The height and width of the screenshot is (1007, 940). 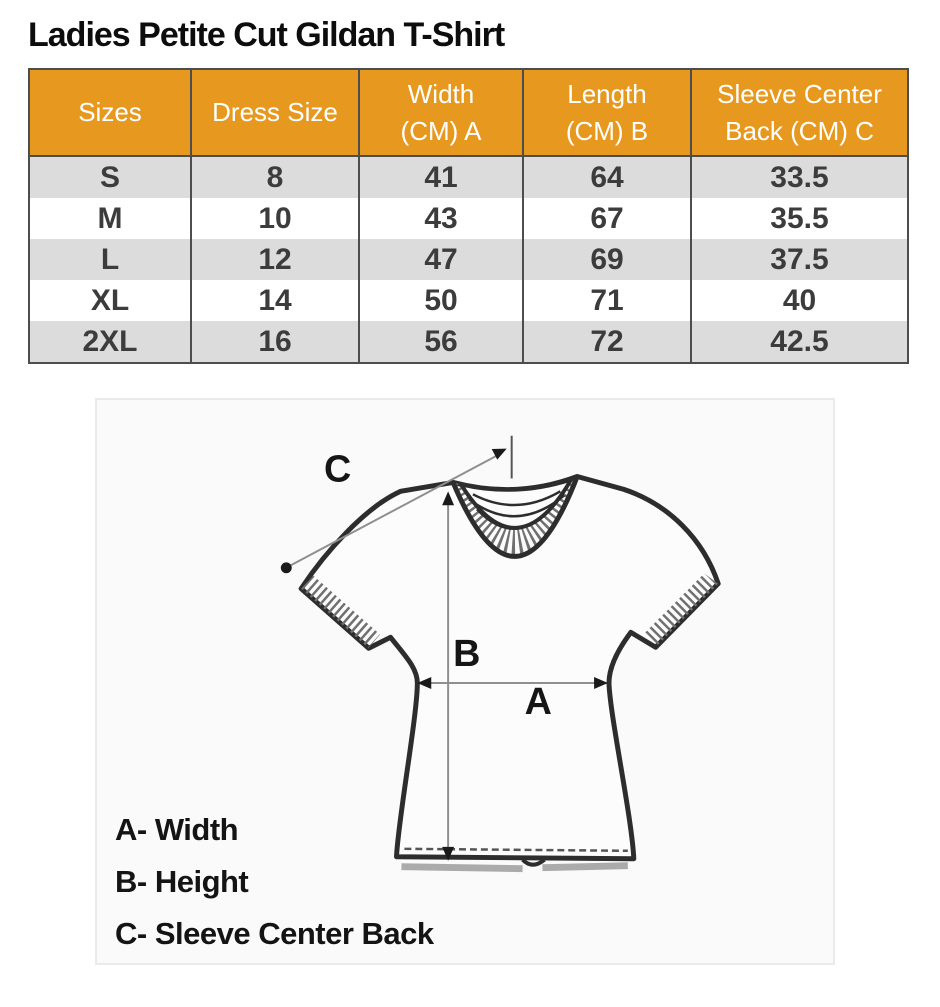 I want to click on right-cuff, so click(x=681, y=610).